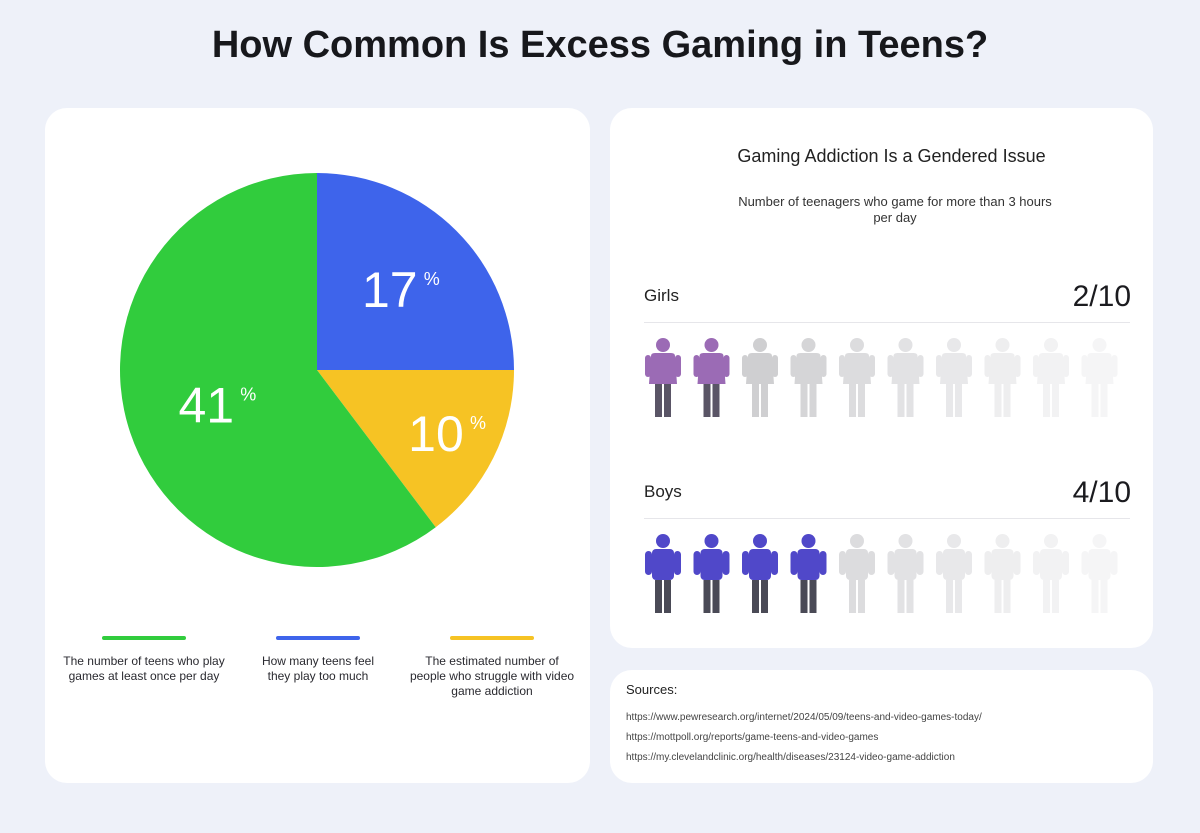  I want to click on pie-slice-unit-1: %, so click(478, 423).